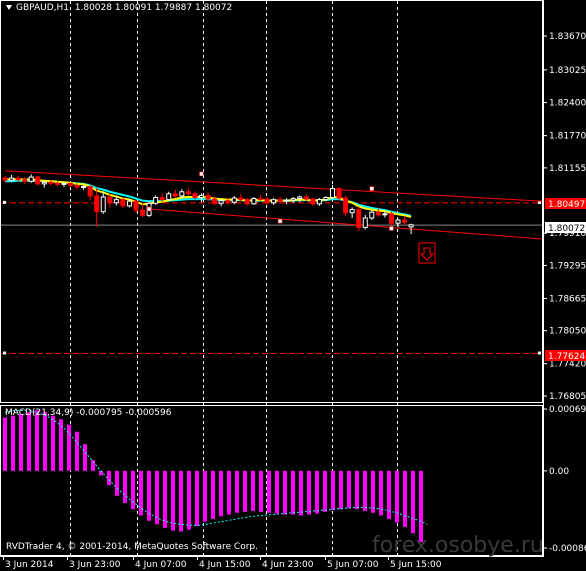  I want to click on channel-upper-line, so click(273, 186).